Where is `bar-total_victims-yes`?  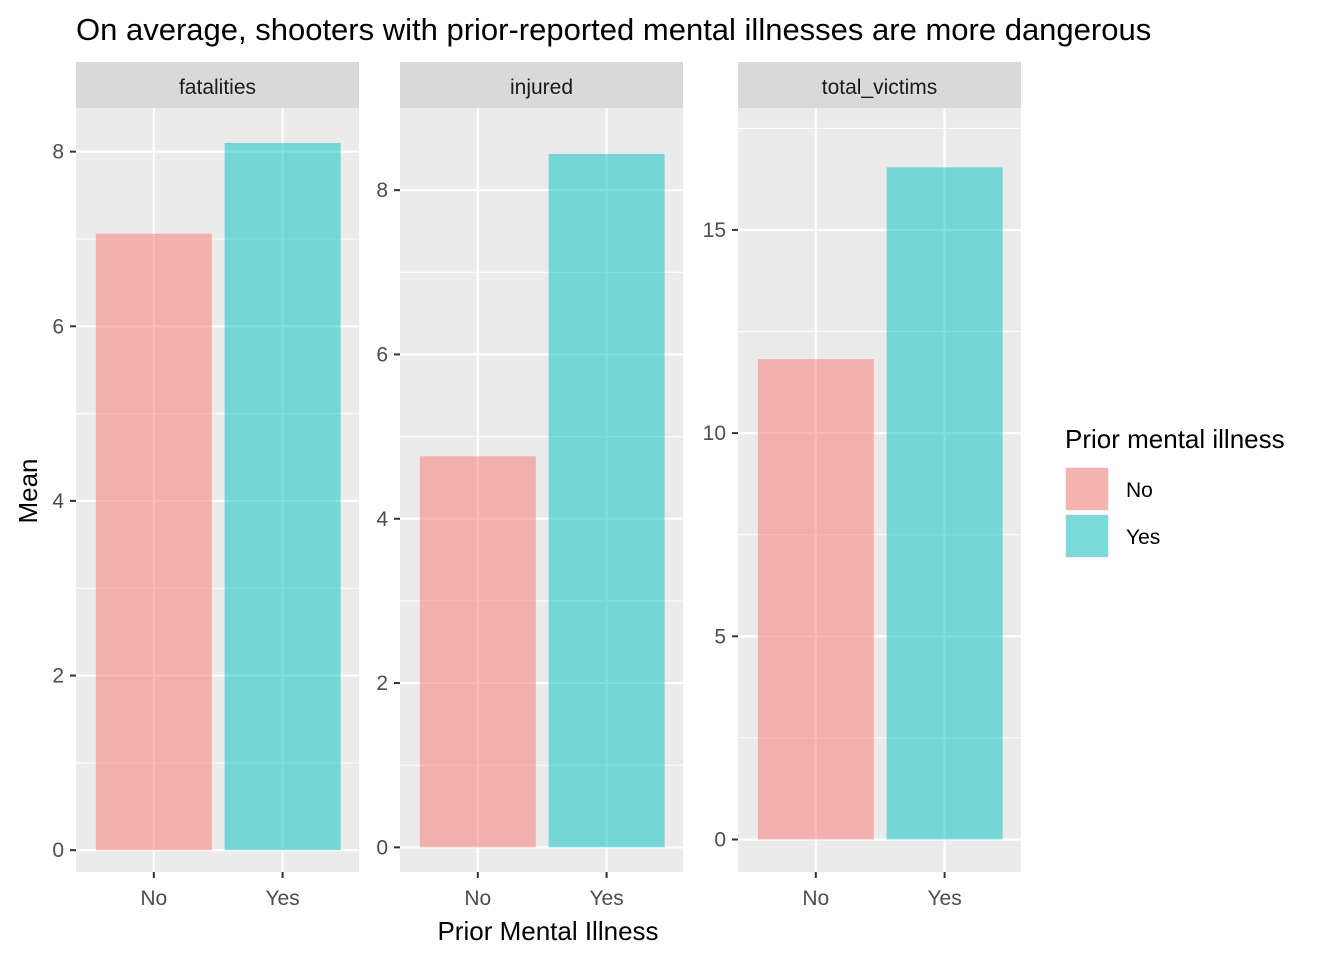 bar-total_victims-yes is located at coordinates (944, 503).